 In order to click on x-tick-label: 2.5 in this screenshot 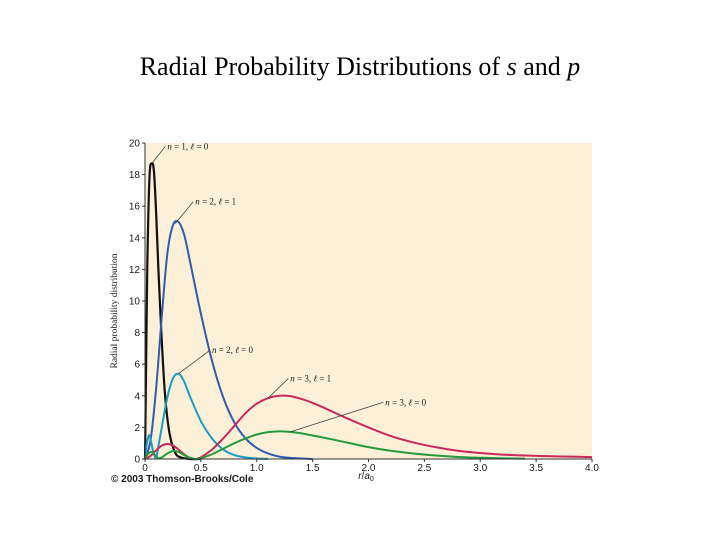, I will do `click(424, 468)`.